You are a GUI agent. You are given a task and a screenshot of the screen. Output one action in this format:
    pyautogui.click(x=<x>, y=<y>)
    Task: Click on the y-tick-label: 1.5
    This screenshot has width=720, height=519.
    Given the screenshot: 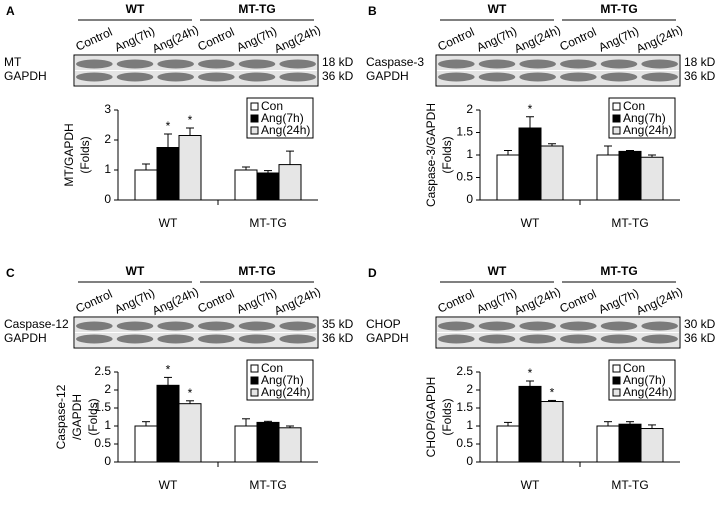 What is the action you would take?
    pyautogui.click(x=464, y=132)
    